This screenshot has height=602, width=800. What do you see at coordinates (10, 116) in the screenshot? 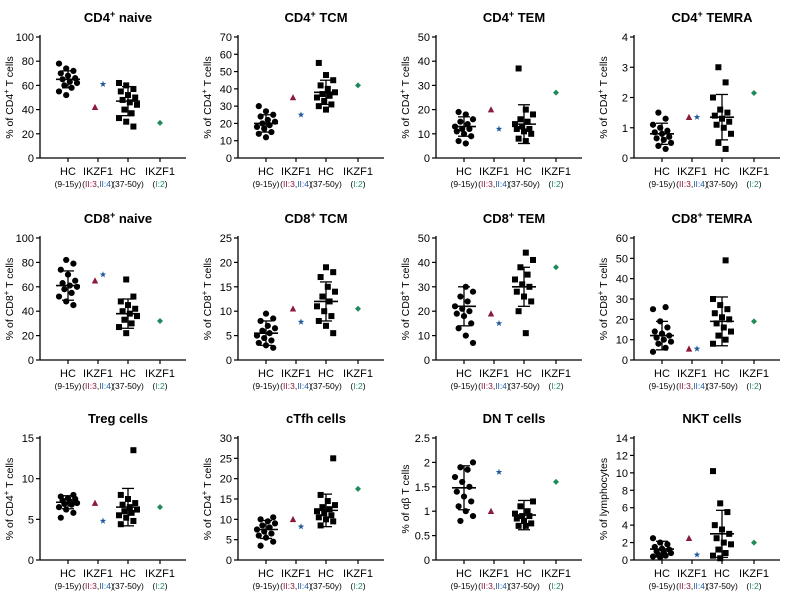
I see `text-part: % of CD4` at bounding box center [10, 116].